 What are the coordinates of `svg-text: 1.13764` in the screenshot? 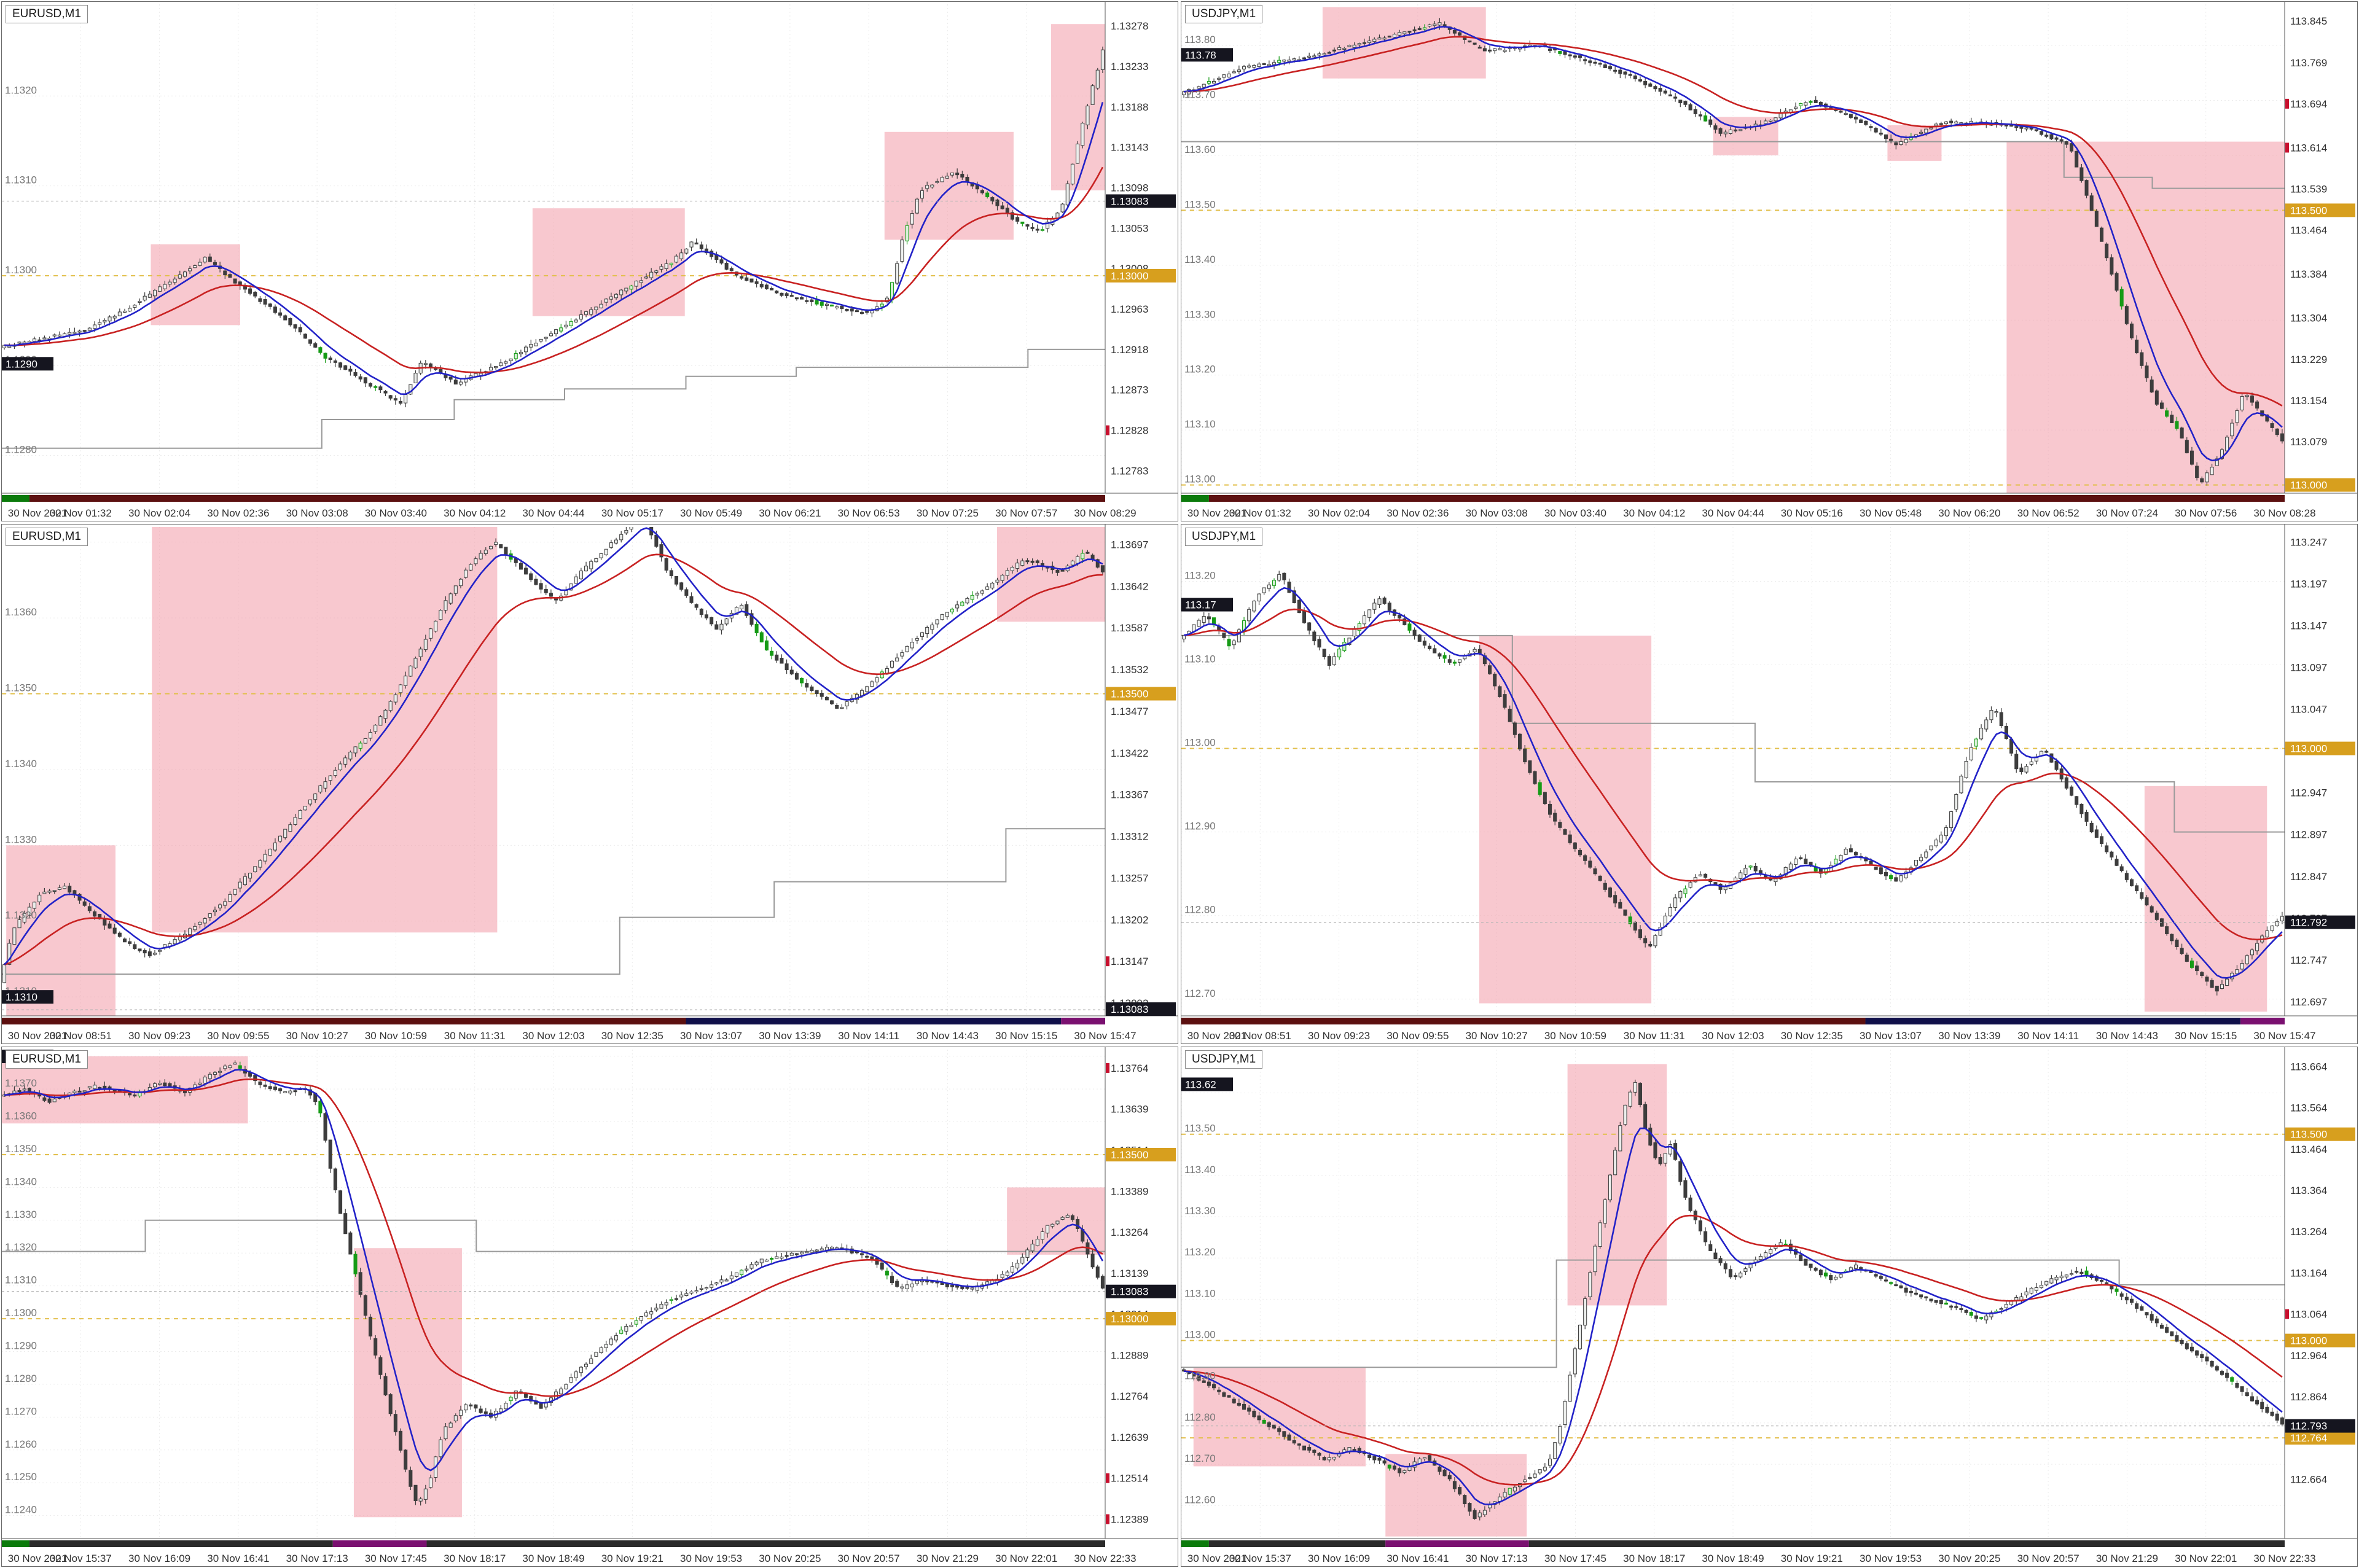 It's located at (1130, 1068).